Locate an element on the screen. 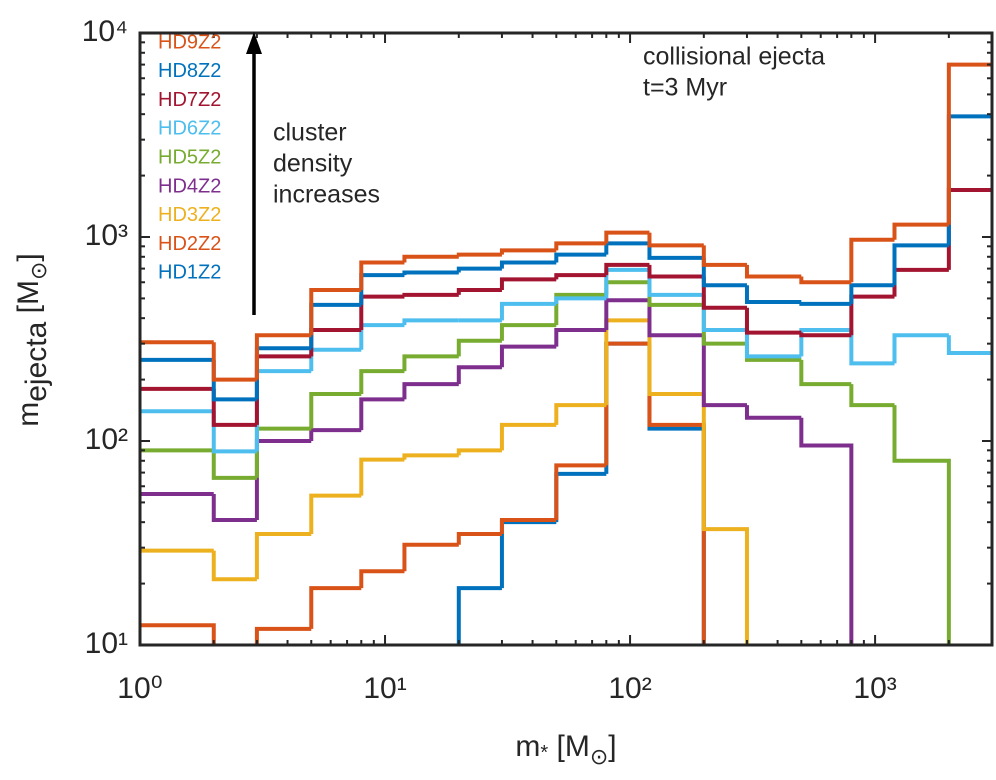  y-tick-label: 10⁴ is located at coordinates (105, 31).